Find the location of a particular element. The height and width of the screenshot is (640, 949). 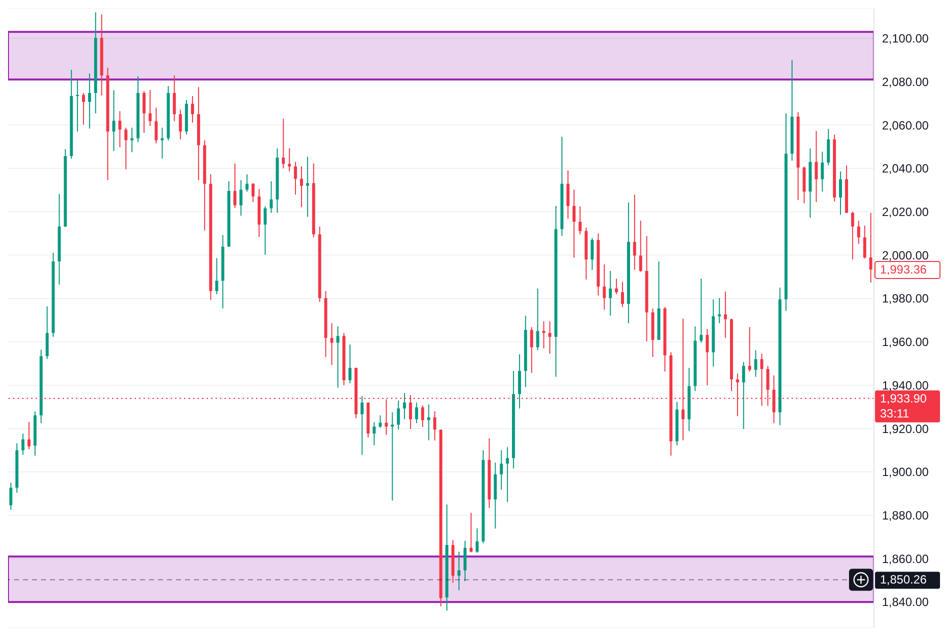

y-tick-label: 1,880.00 is located at coordinates (906, 515).